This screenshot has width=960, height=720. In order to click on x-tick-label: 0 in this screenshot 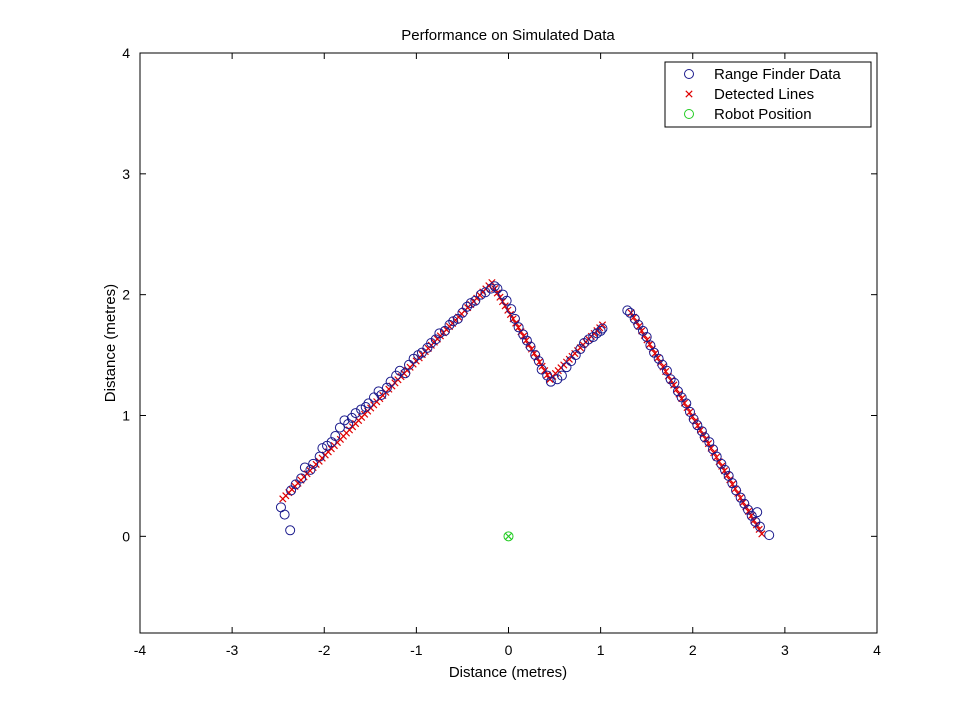, I will do `click(509, 650)`.